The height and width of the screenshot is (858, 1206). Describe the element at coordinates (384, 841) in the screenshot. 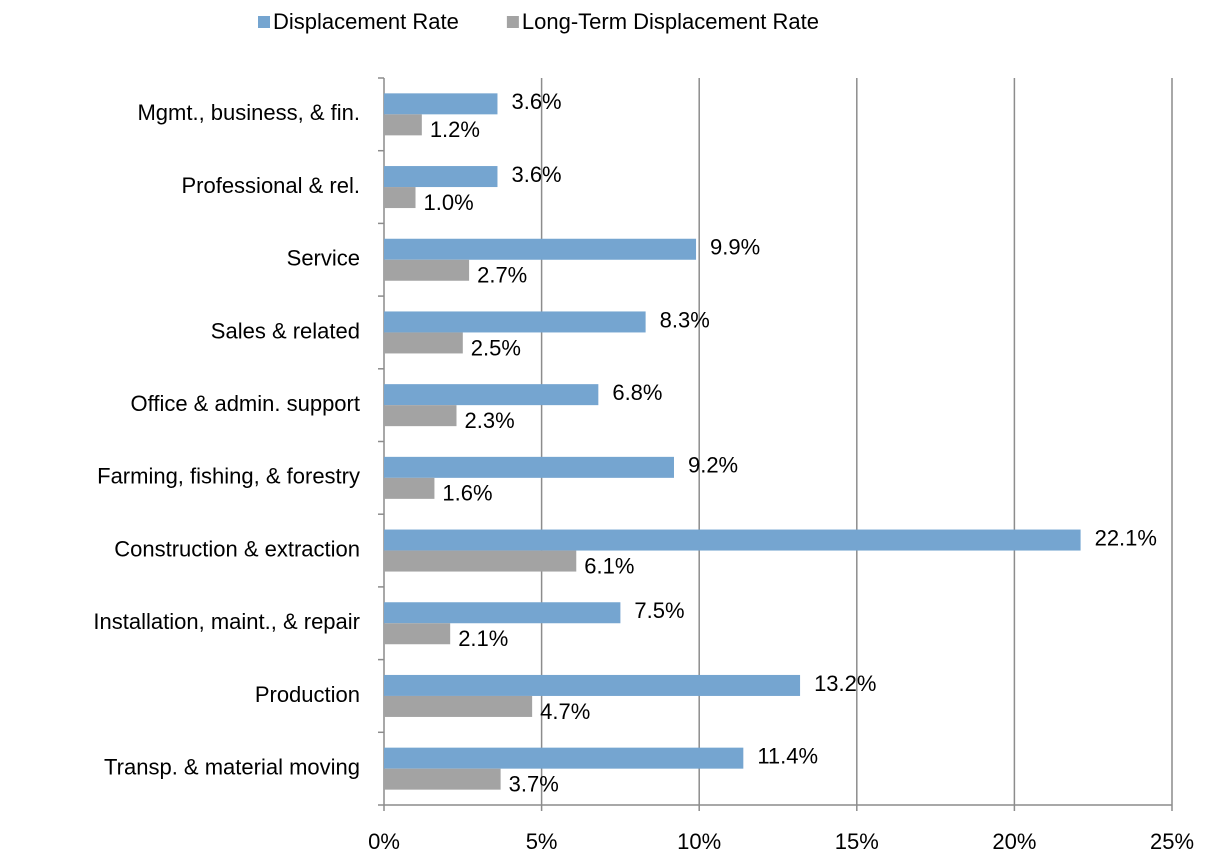

I see `x-tick-label: 0%` at that location.